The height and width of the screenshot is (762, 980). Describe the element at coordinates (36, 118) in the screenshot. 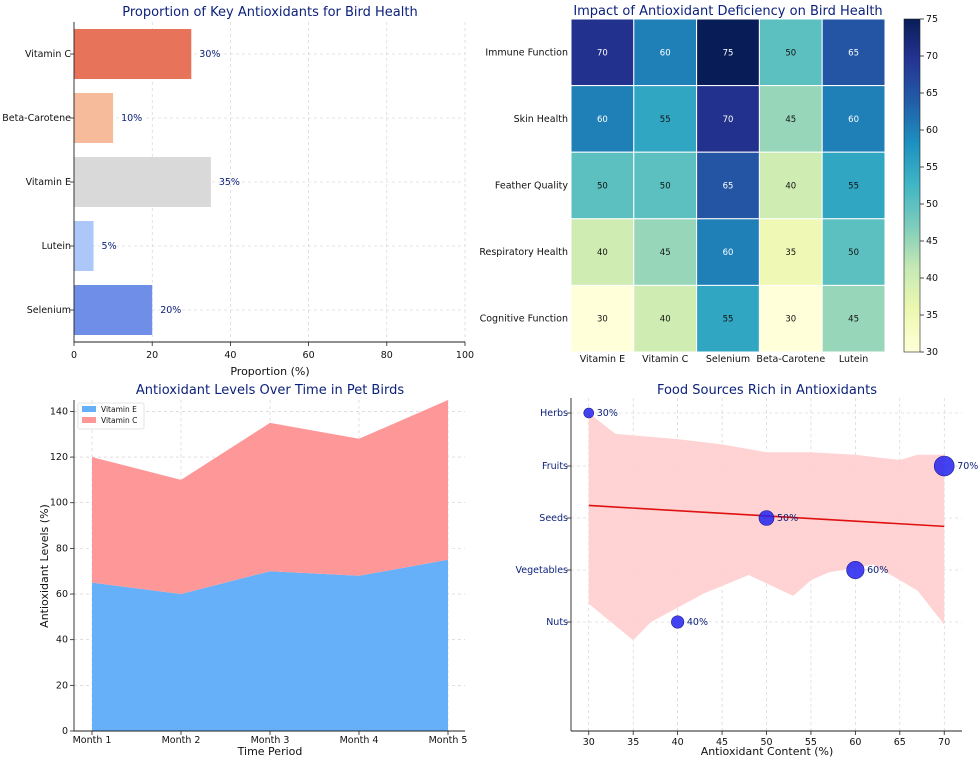

I see `y-tick-label: Beta-Carotene` at that location.